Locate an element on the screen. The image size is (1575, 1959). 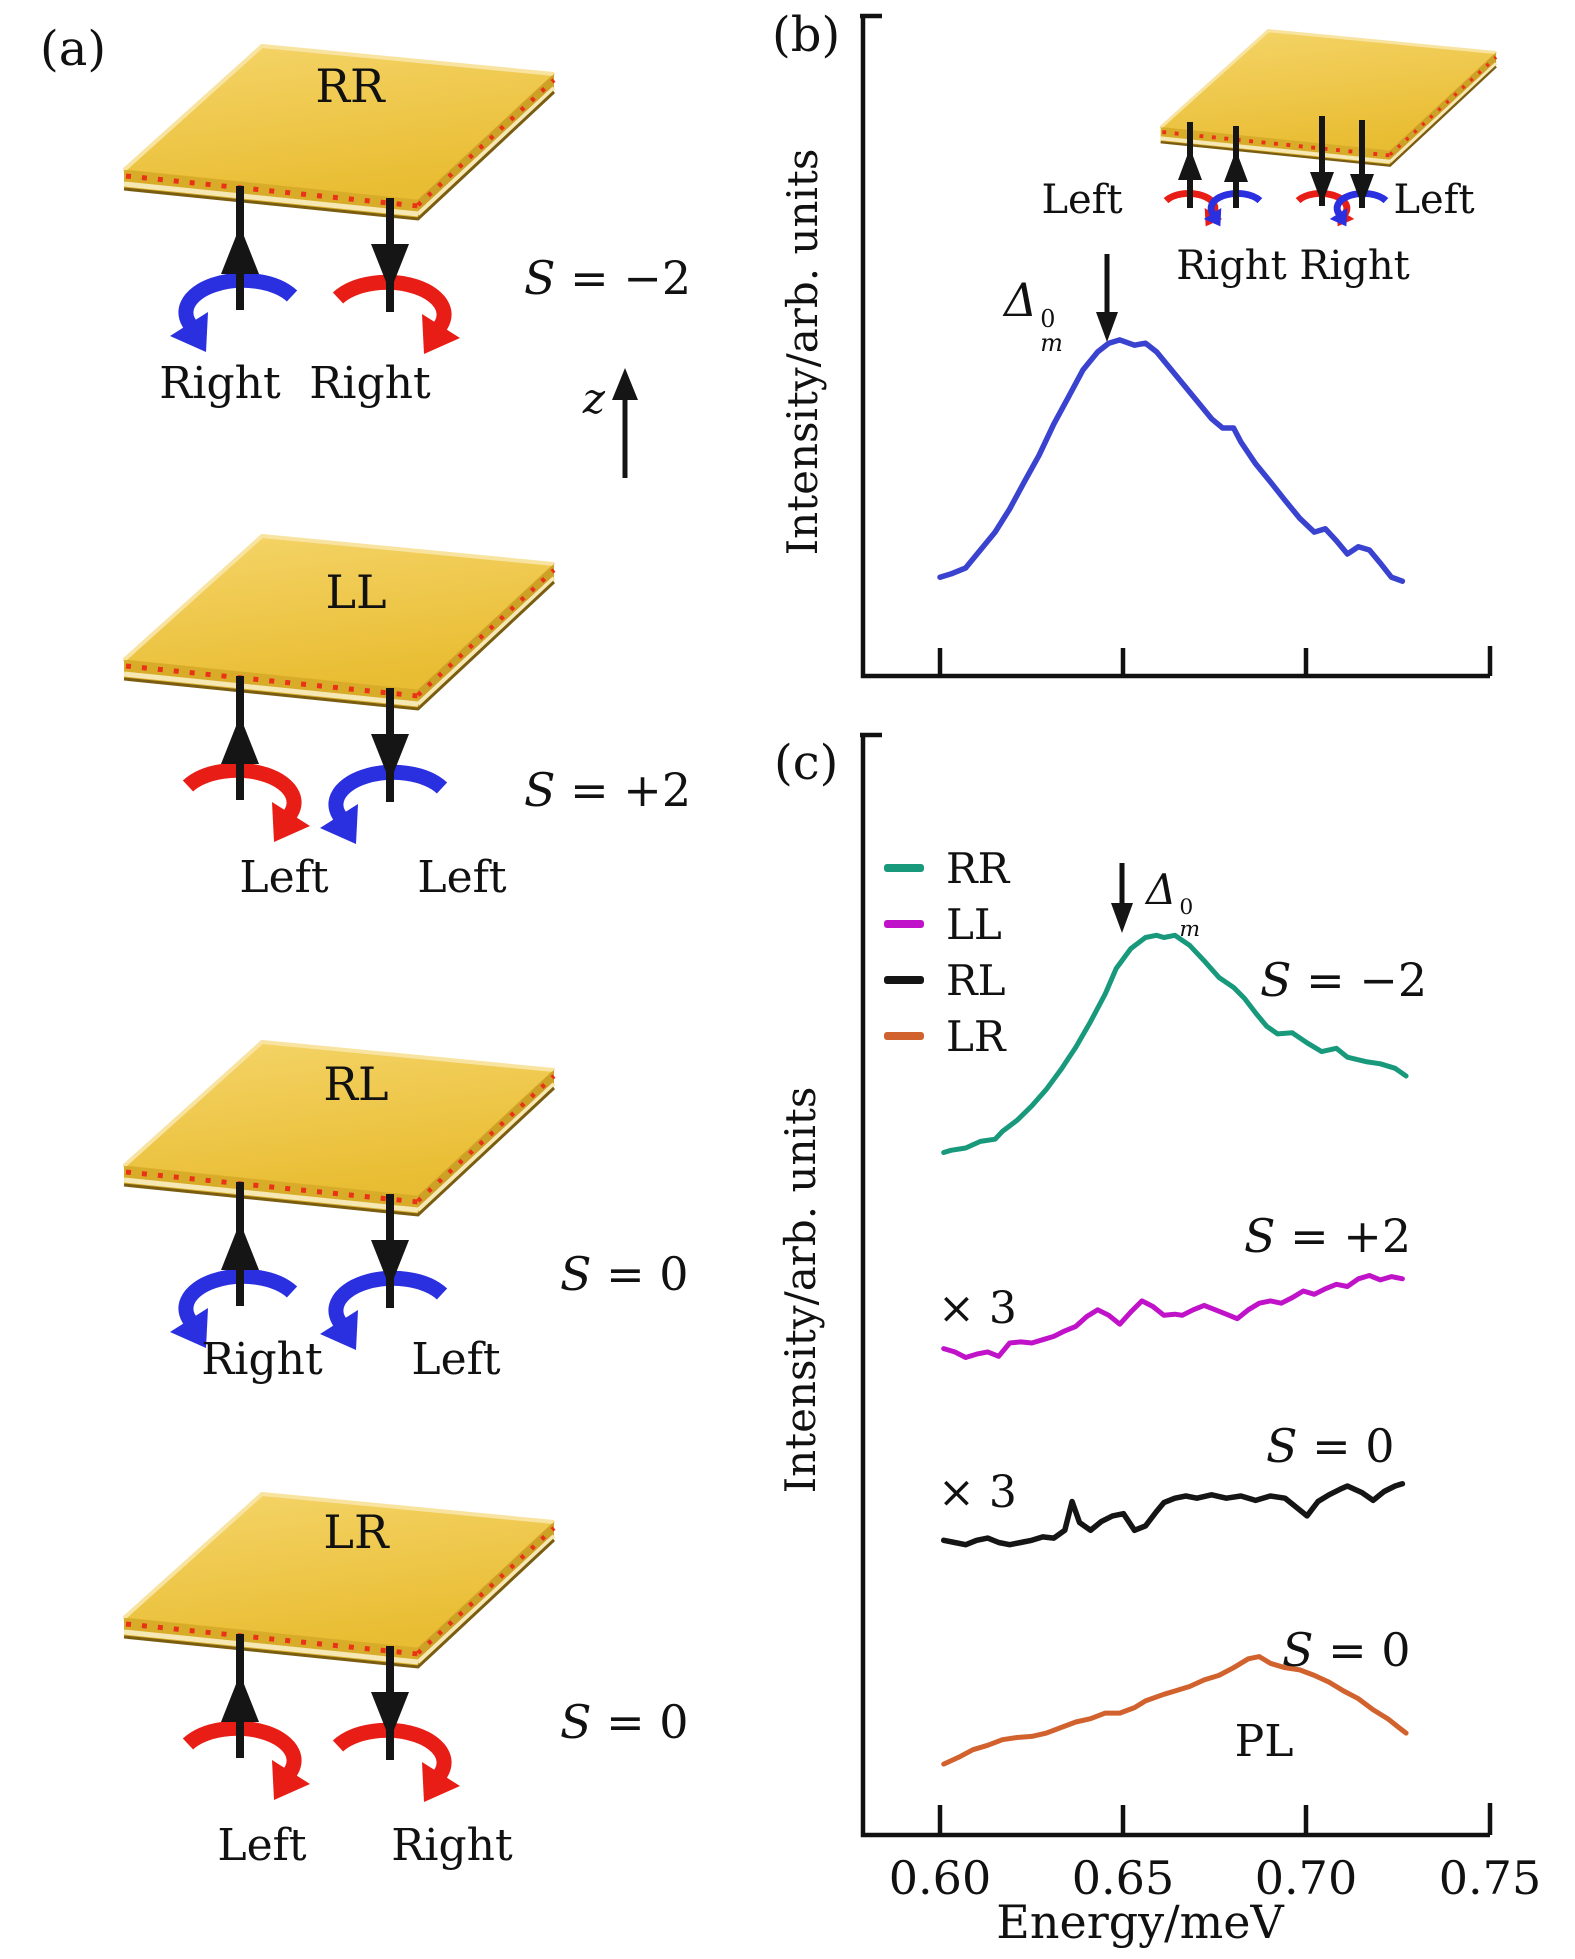
curve-lr is located at coordinates (1175, 1710).